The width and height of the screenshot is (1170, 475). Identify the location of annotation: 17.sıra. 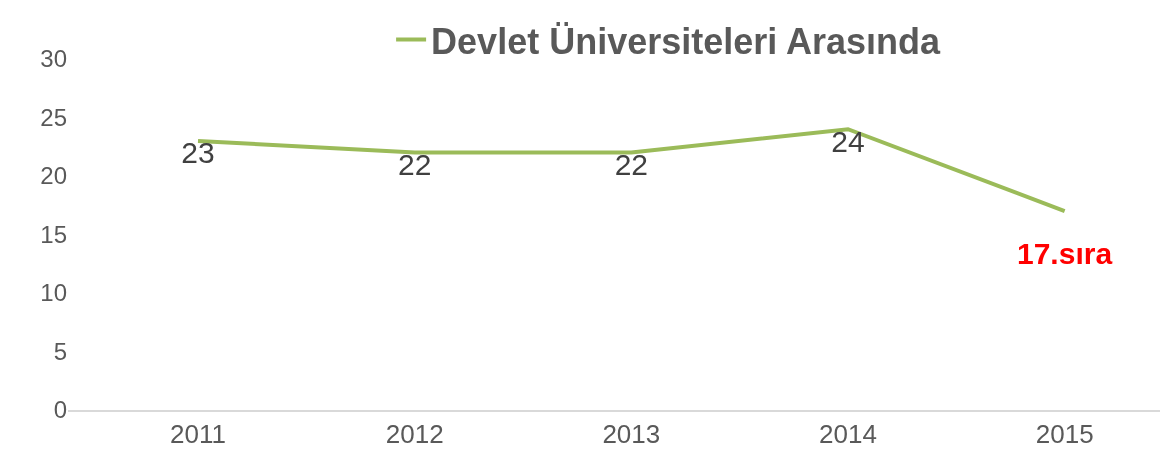
(1065, 253).